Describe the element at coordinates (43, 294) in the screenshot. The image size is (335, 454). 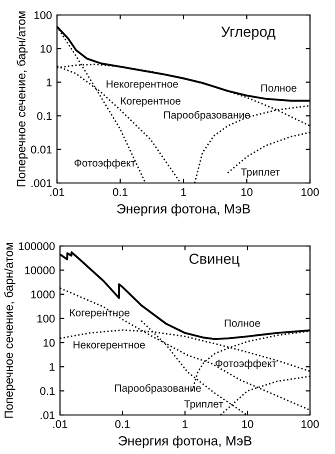
I see `y-tick-label: 1000` at that location.